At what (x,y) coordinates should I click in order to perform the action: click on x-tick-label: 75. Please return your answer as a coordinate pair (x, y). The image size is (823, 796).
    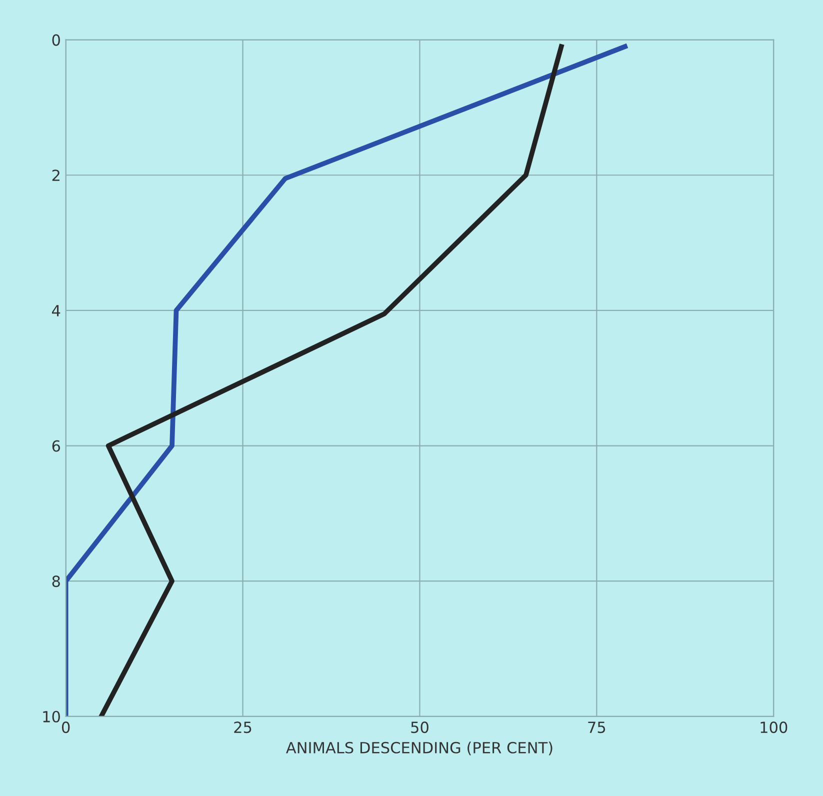
    Looking at the image, I should click on (597, 728).